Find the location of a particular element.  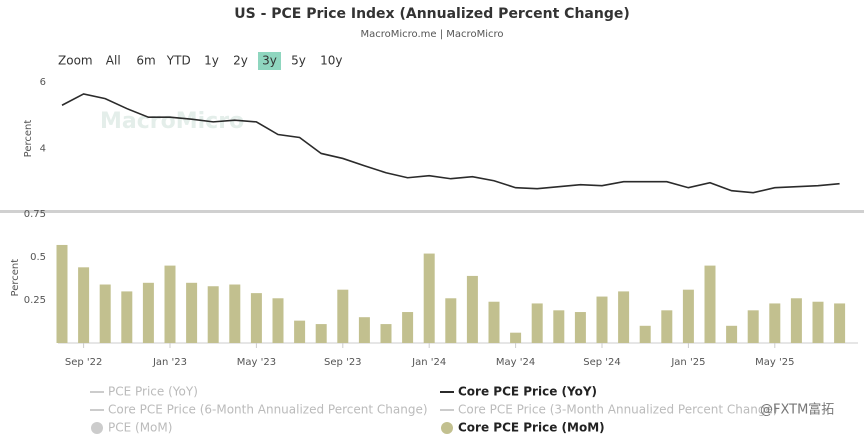

y-tick-label: 0.5 is located at coordinates (38, 257).